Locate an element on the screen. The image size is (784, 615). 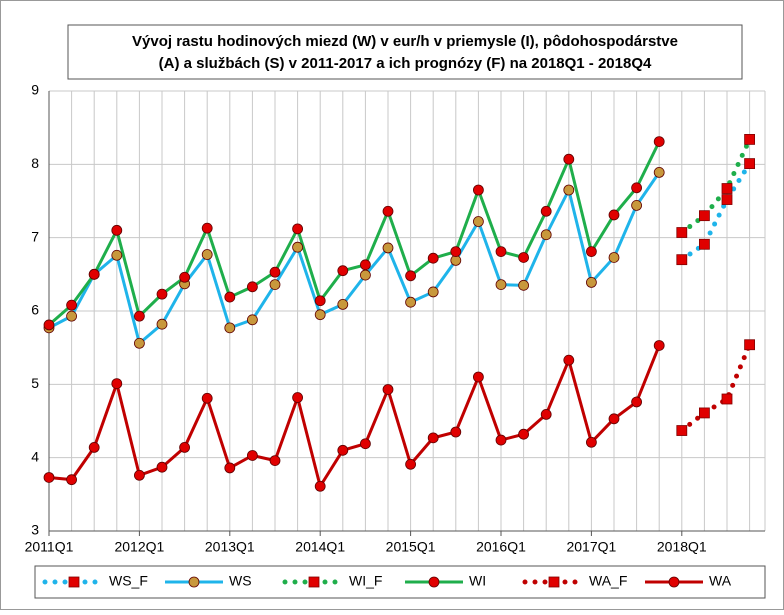
x-tick-label: 2018Q1 is located at coordinates (682, 547).